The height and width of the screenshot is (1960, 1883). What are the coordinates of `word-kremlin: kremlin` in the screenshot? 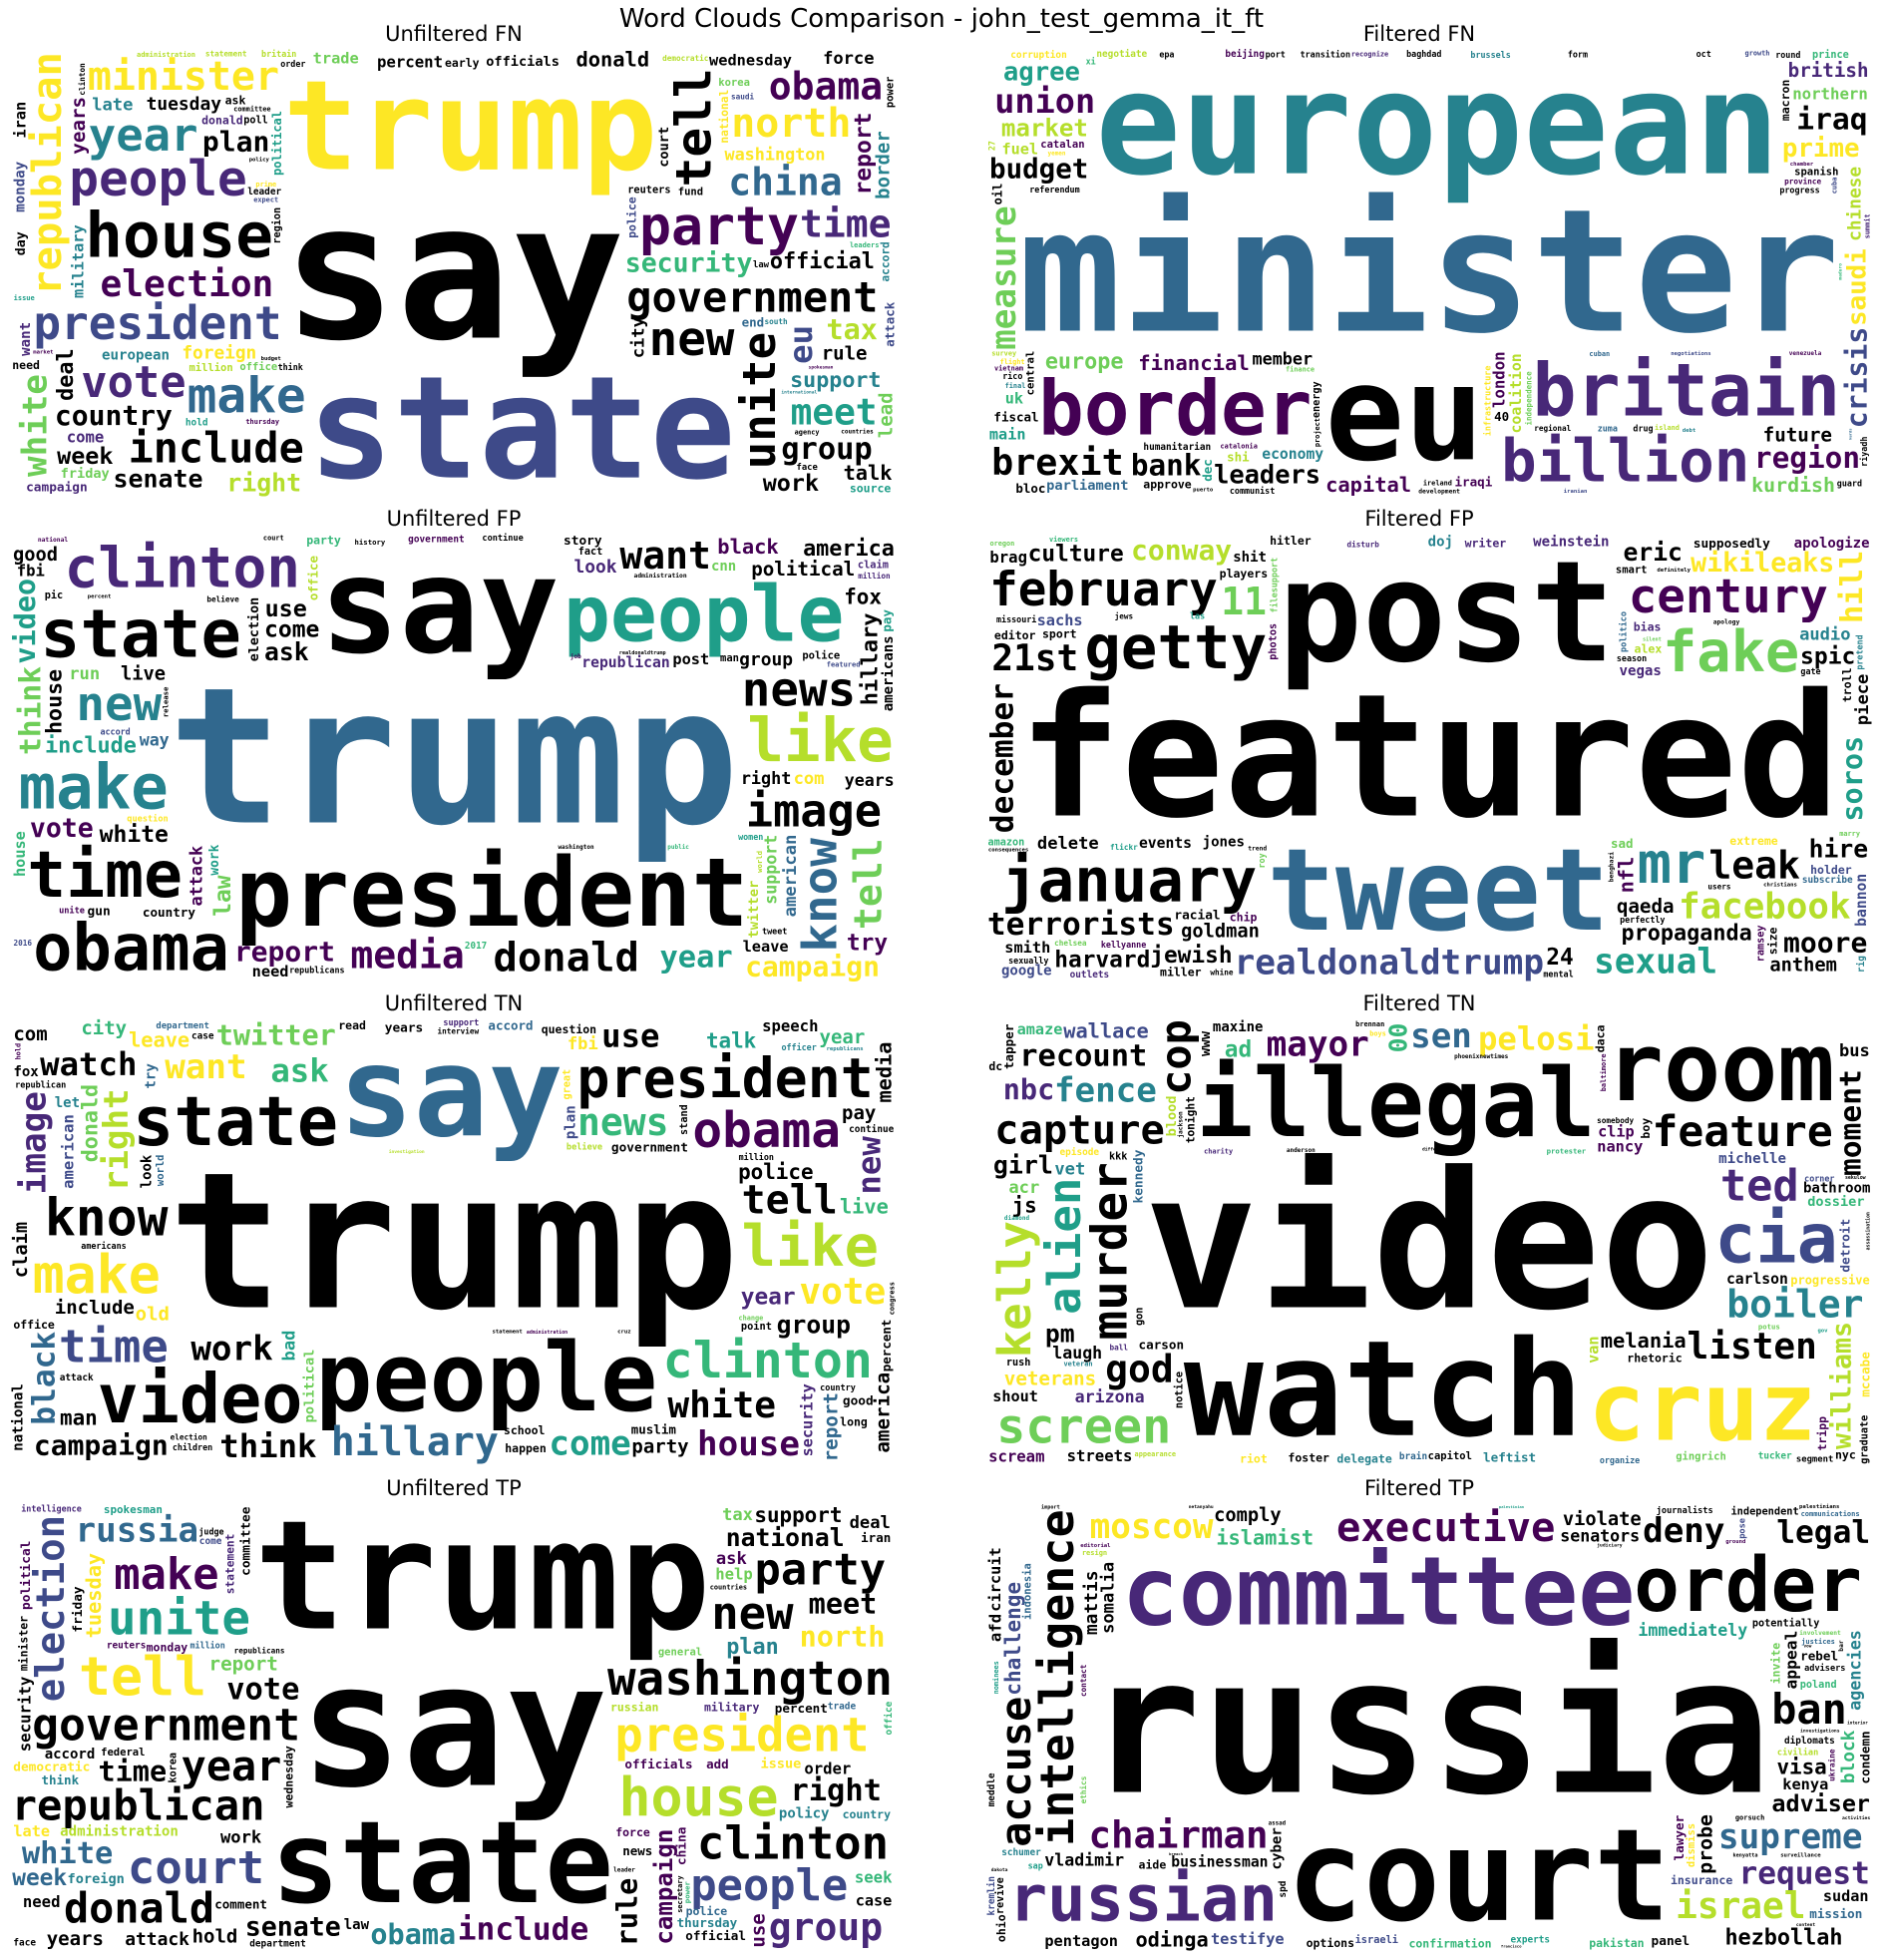 It's located at (991, 1896).